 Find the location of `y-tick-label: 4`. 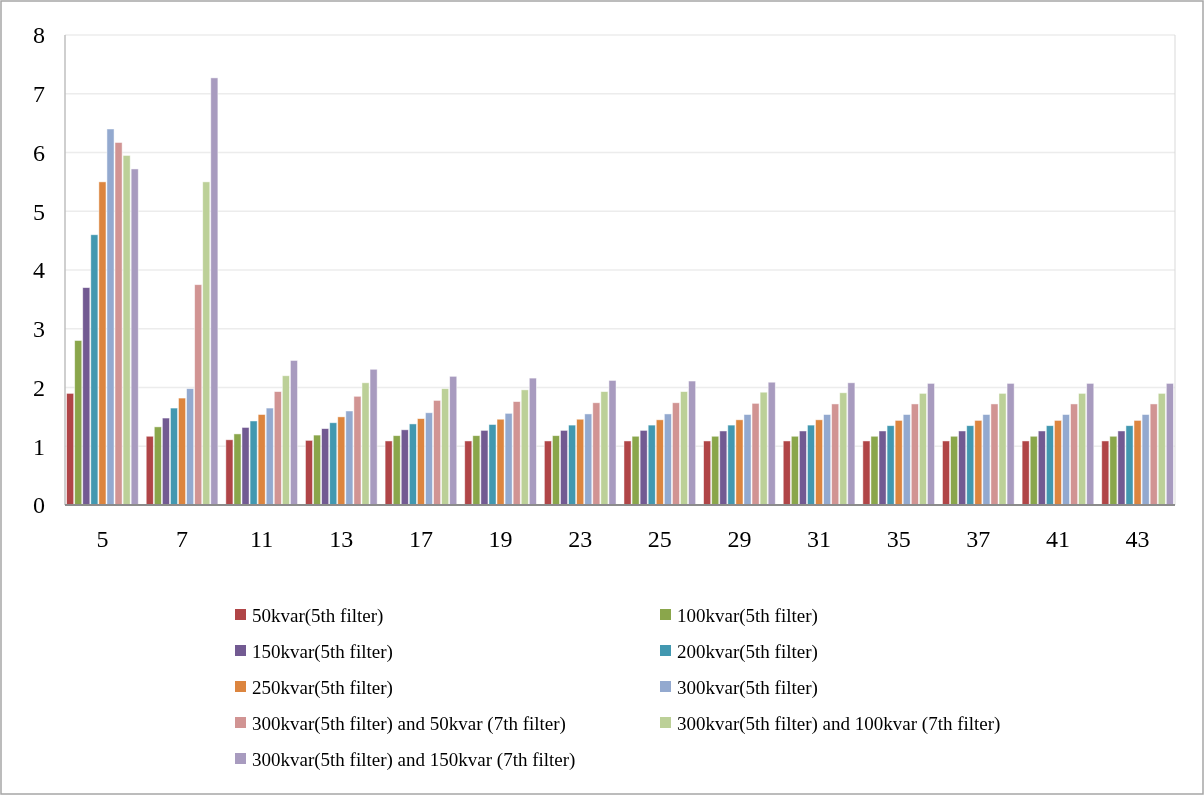

y-tick-label: 4 is located at coordinates (39, 270).